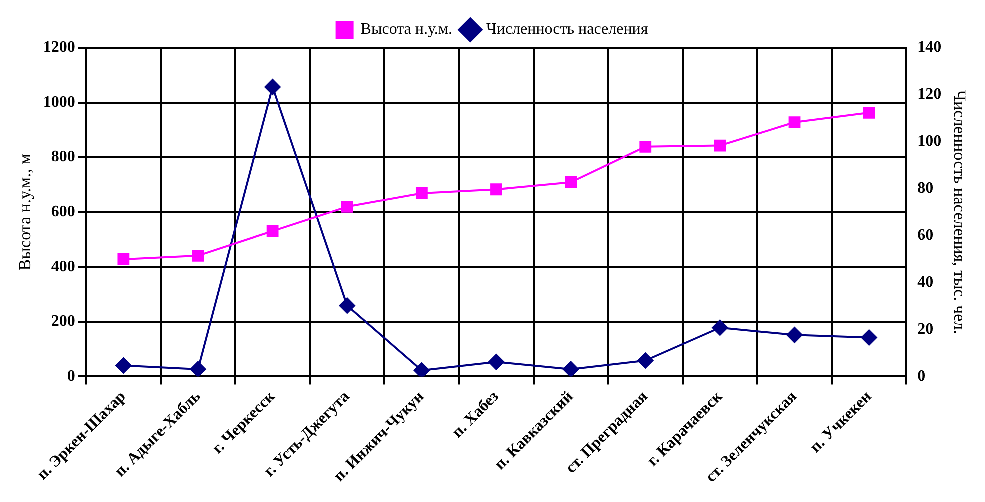 Image resolution: width=985 pixels, height=502 pixels. Describe the element at coordinates (63, 212) in the screenshot. I see `y-tick-label: 600` at that location.